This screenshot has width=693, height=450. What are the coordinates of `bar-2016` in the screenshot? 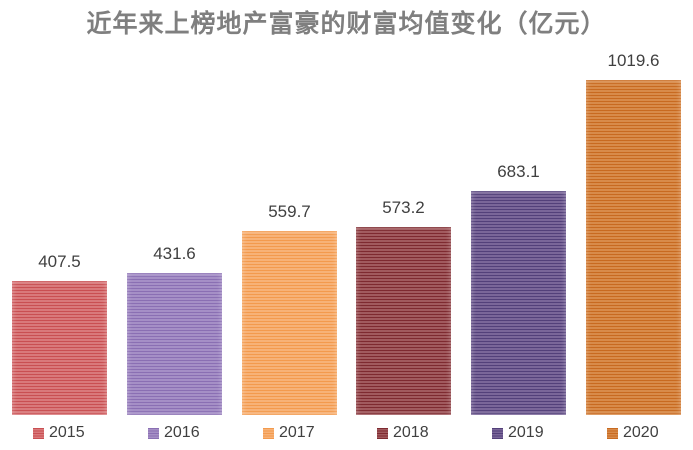 It's located at (174, 344).